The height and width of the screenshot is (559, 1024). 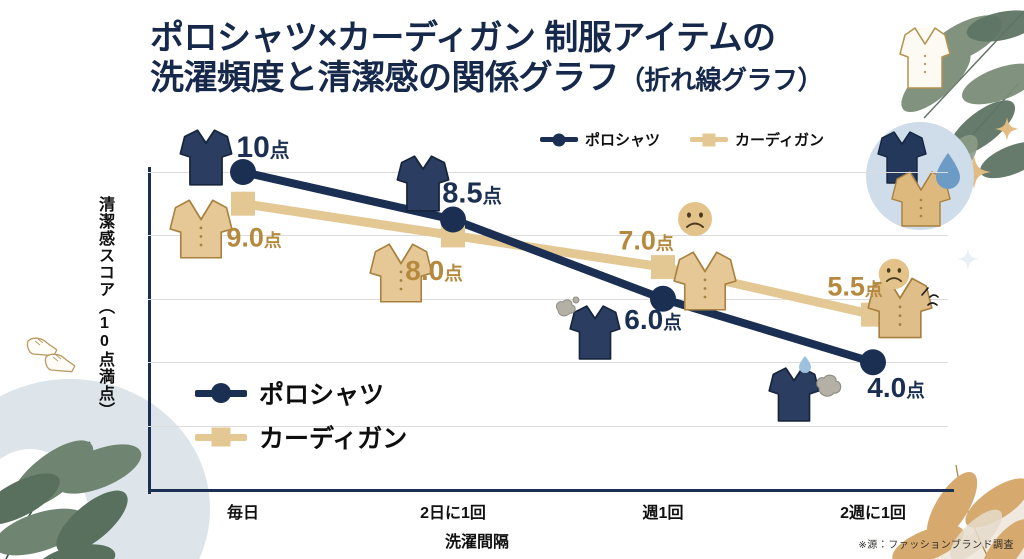 I want to click on data-label-polo-0: 10点, so click(x=263, y=147).